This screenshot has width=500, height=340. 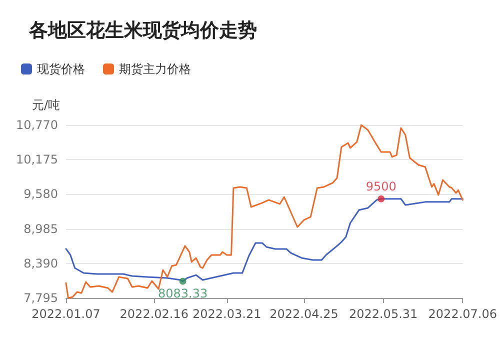 What do you see at coordinates (66, 314) in the screenshot?
I see `x-tick-label: 2022.01.07` at bounding box center [66, 314].